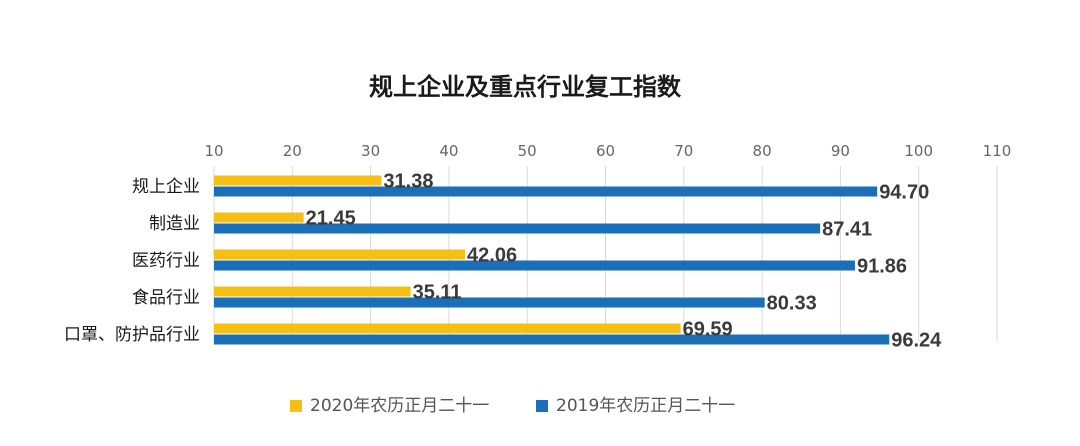  What do you see at coordinates (525, 87) in the screenshot?
I see `chart-title: 规上企业及重点行业复工指数` at bounding box center [525, 87].